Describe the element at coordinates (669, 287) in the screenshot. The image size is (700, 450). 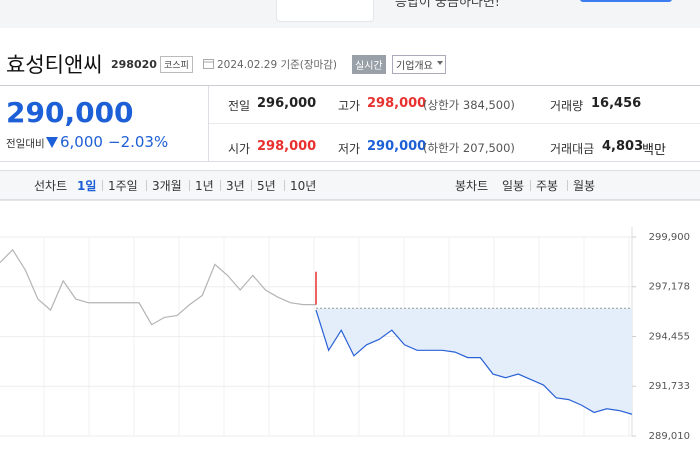
I see `y-tick-label: 297,178` at that location.